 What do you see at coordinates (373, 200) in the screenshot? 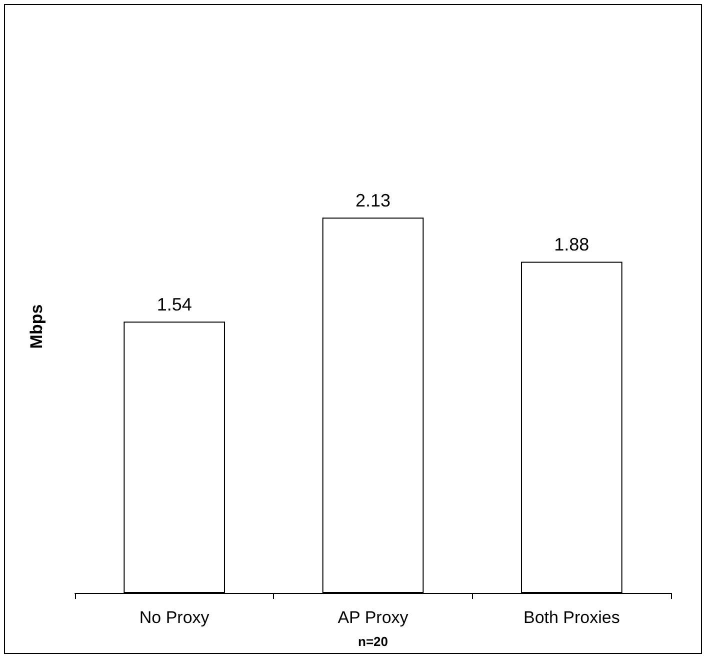
I see `data-label: 2.13` at bounding box center [373, 200].